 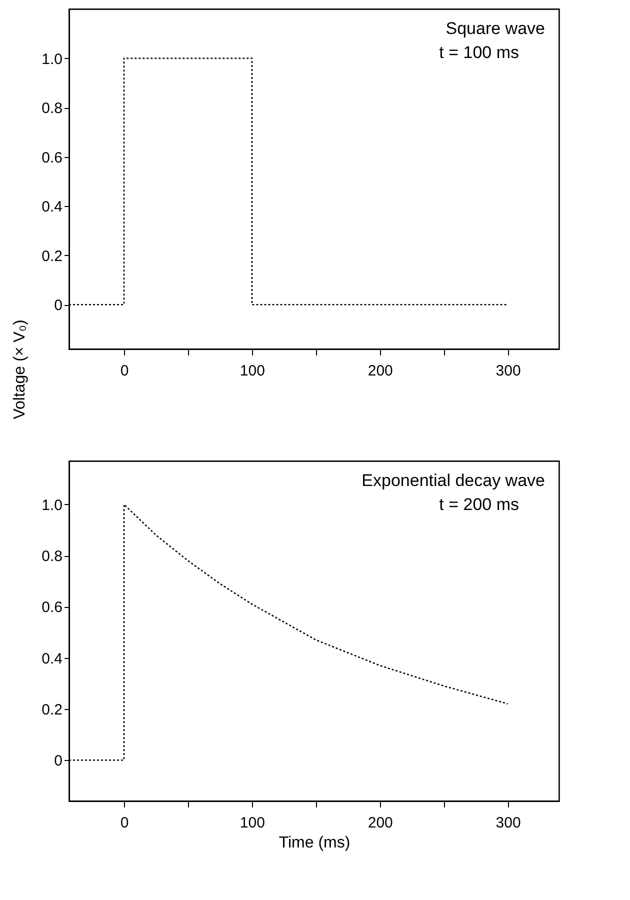 What do you see at coordinates (479, 504) in the screenshot?
I see `annotation: t = 200 ms` at bounding box center [479, 504].